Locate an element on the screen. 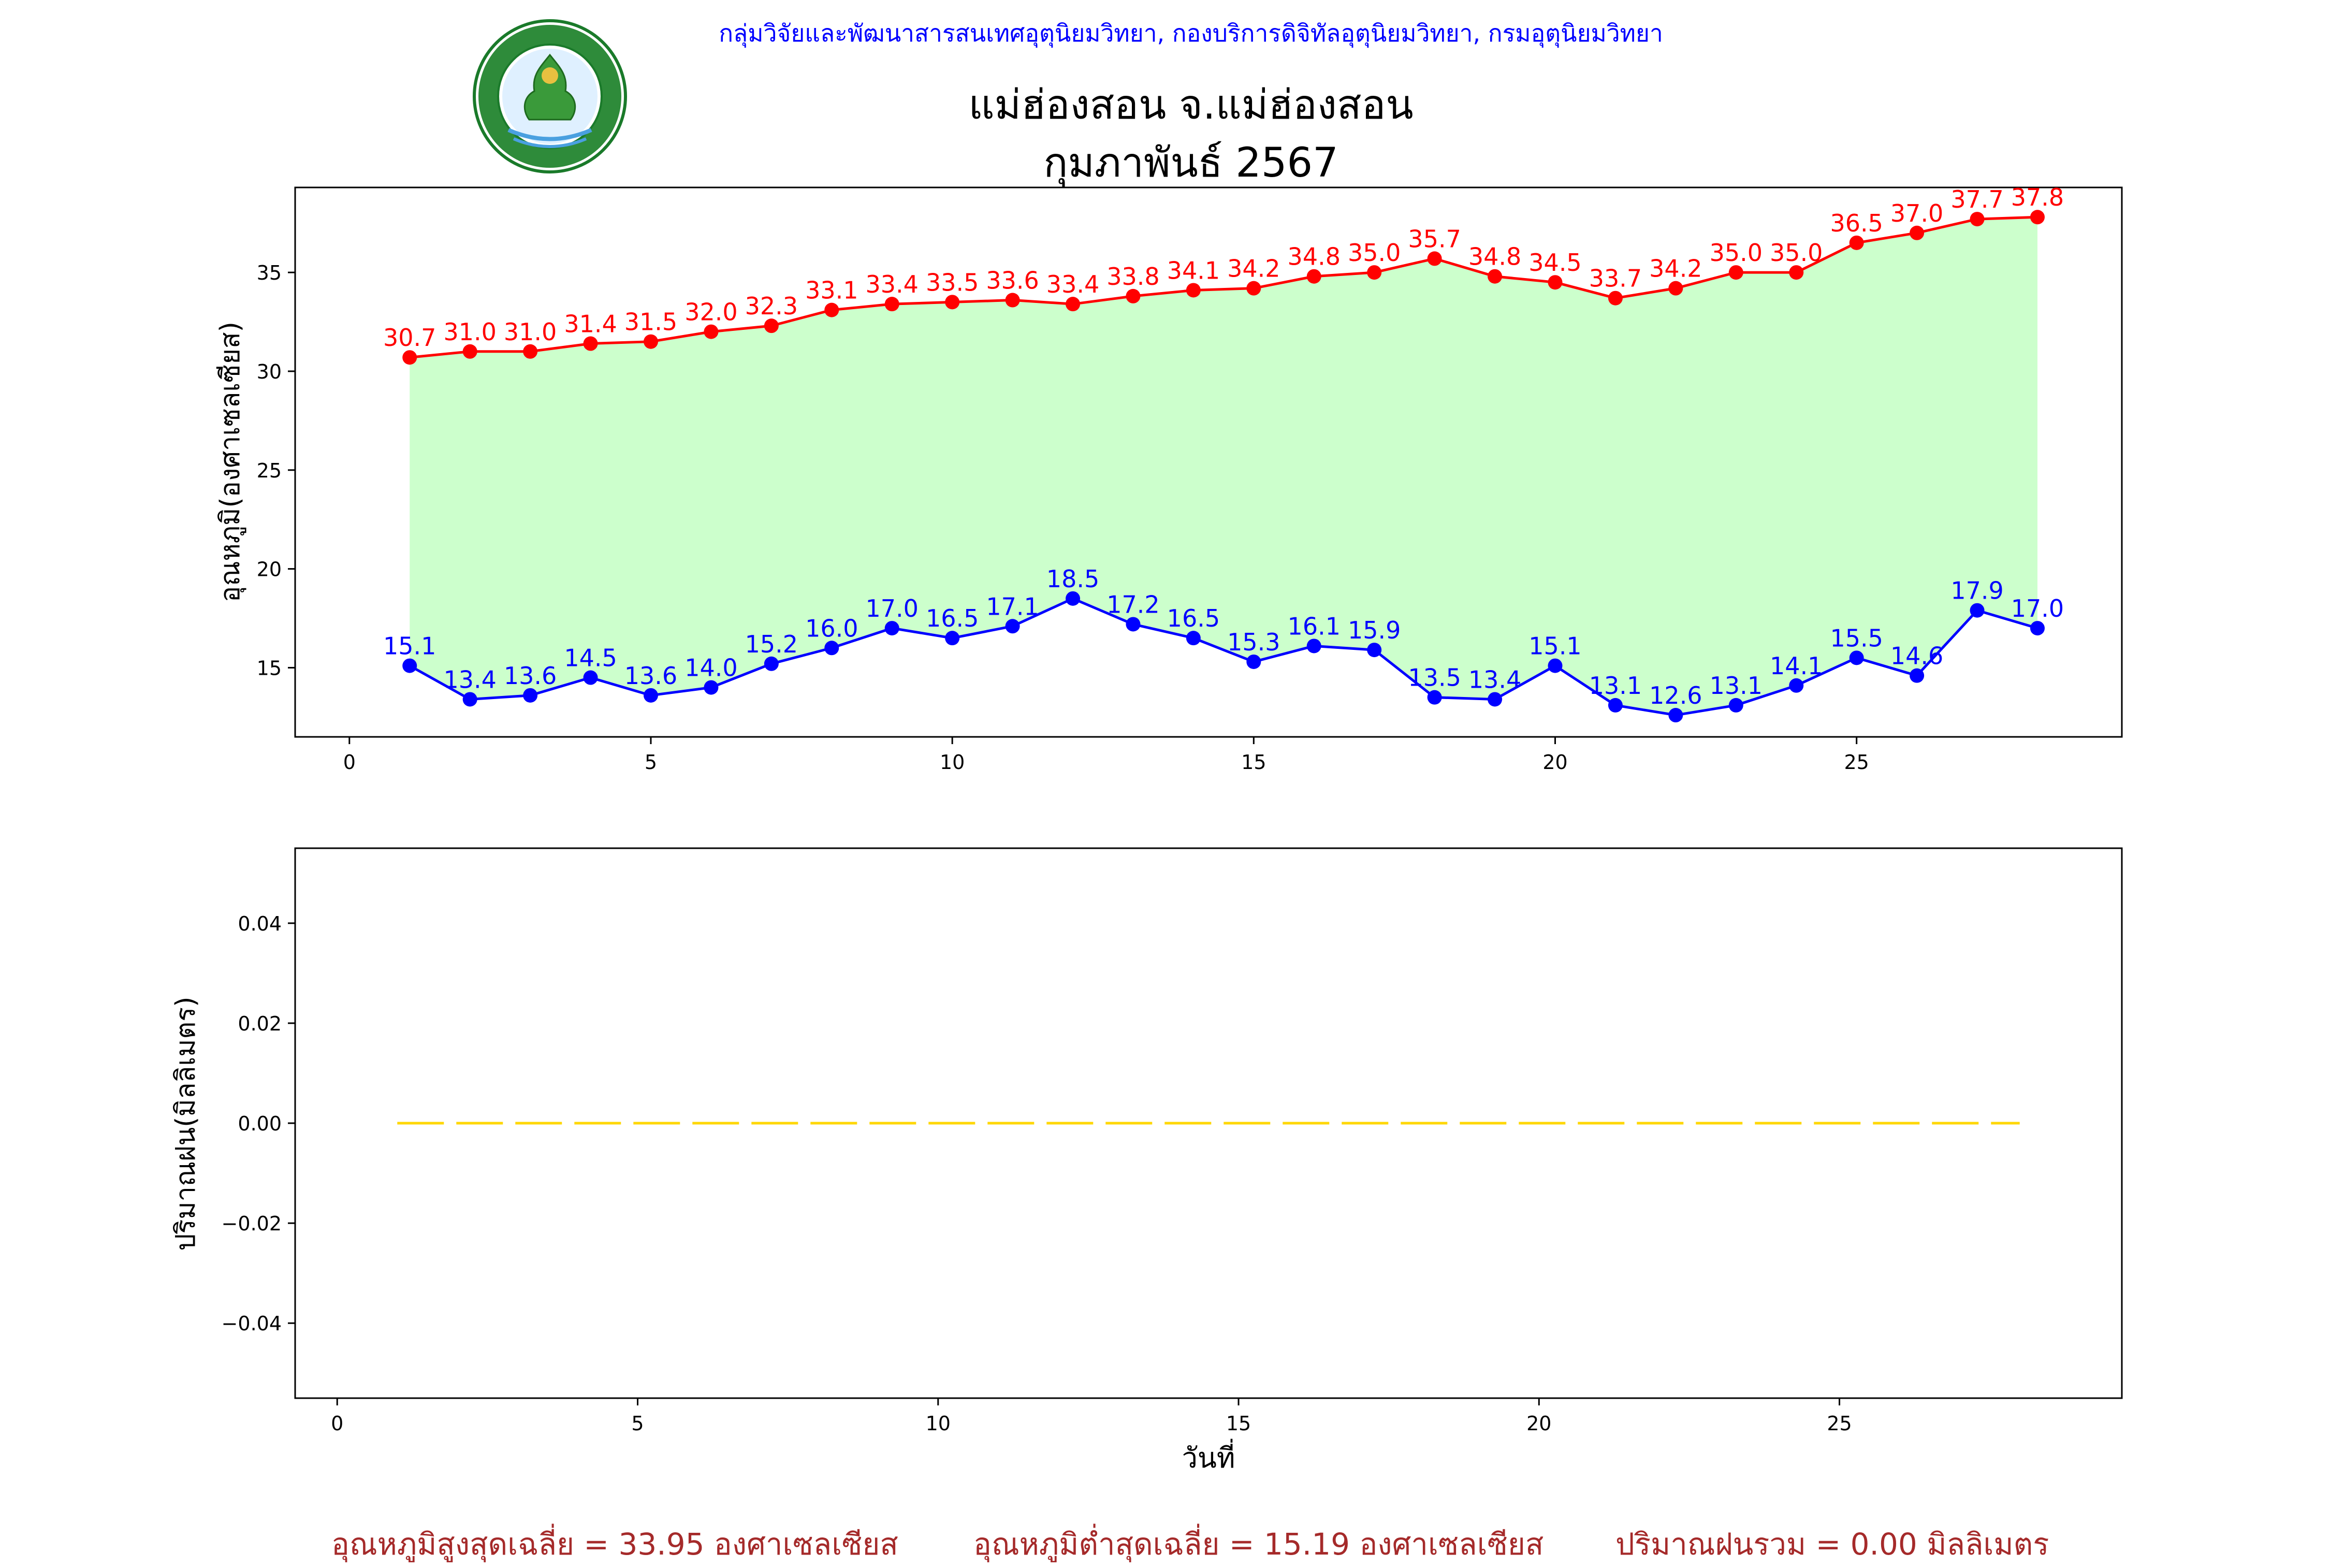 The height and width of the screenshot is (1568, 2330). rain-y-ticks: 0.04 0.02 0.00 −0.02 −0.04 is located at coordinates (258, 1123).